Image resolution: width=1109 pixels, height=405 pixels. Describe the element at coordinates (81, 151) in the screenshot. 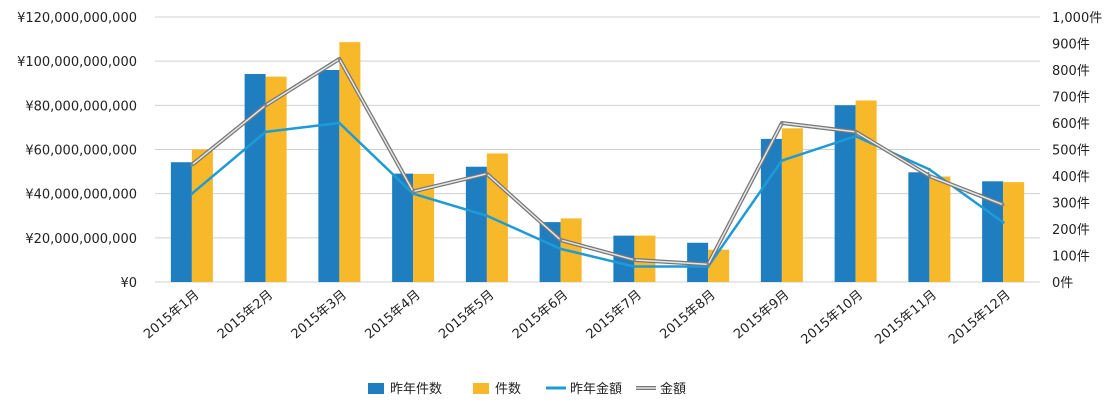

I see `left-axis-tick-label: ¥60,000,000,000` at that location.